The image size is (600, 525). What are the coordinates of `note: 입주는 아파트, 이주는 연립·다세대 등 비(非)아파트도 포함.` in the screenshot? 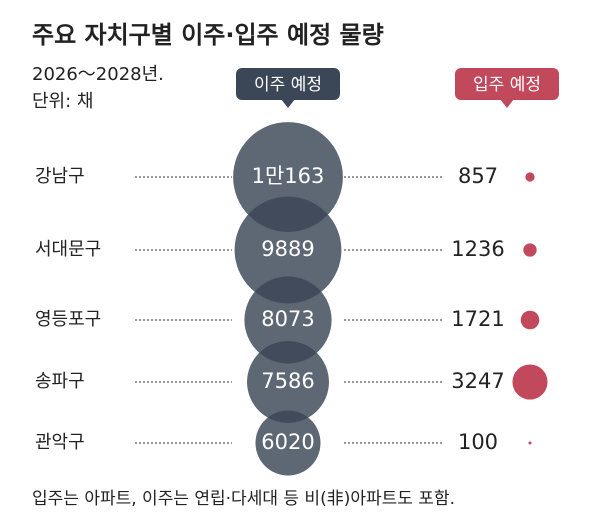 It's located at (243, 499).